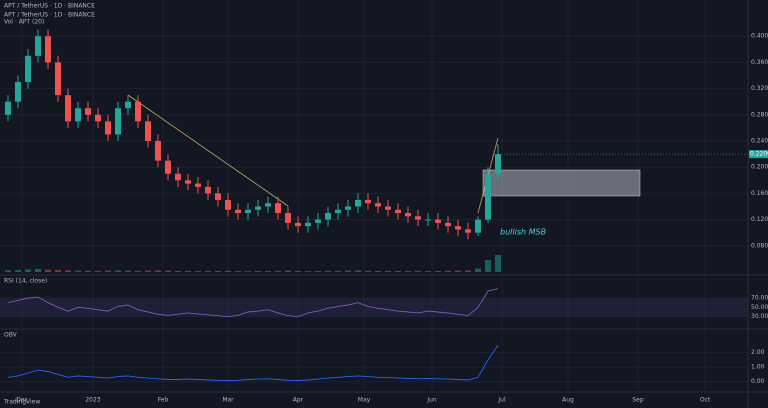 This screenshot has width=768, height=408. What do you see at coordinates (364, 400) in the screenshot?
I see `x-tick-label: May` at bounding box center [364, 400].